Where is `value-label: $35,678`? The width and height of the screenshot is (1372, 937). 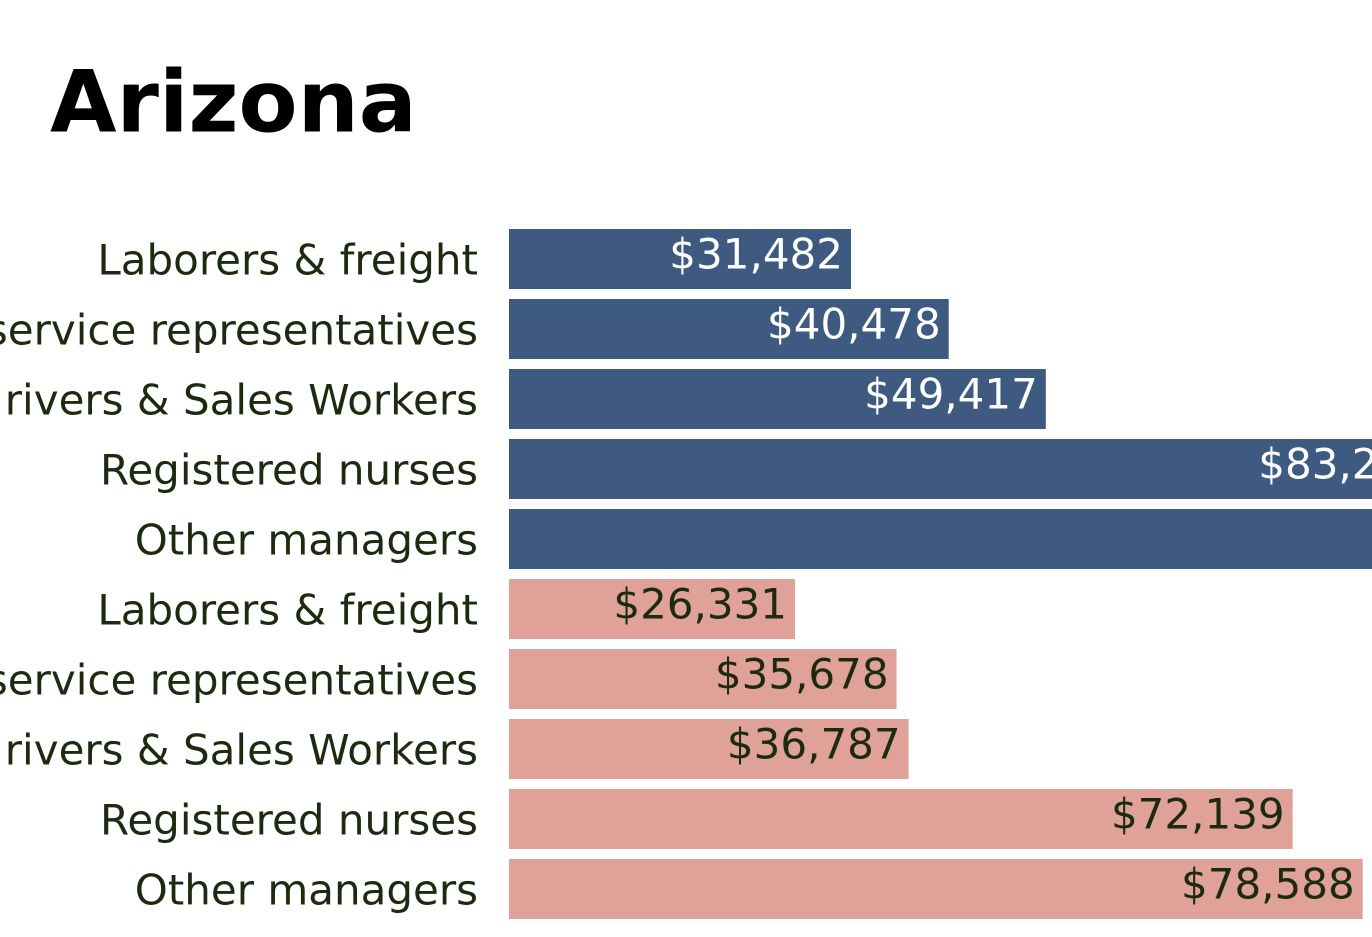 value-label: $35,678 is located at coordinates (802, 674).